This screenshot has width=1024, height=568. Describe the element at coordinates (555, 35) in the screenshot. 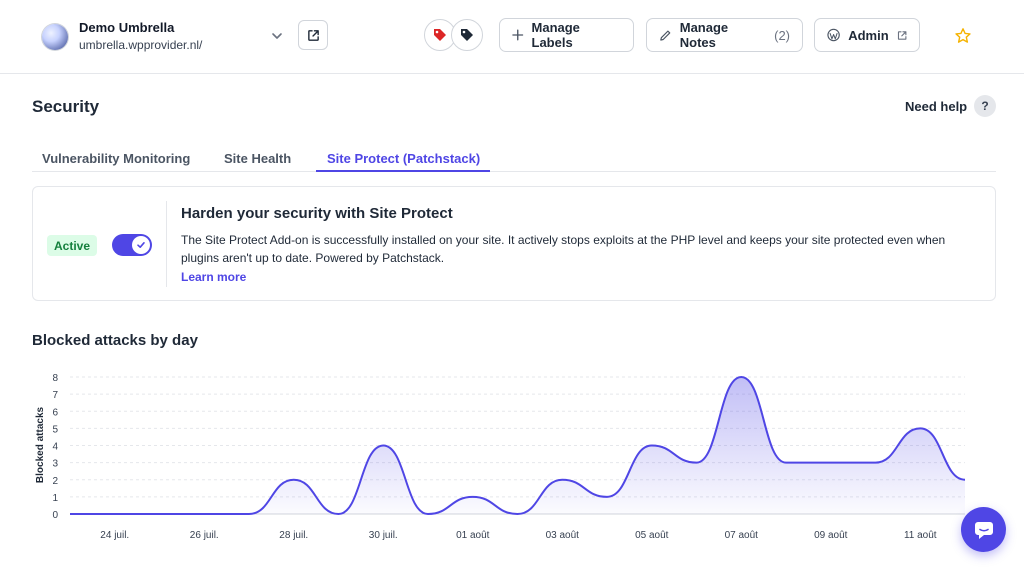

I see `manage-labels-label: Manage Labels` at that location.